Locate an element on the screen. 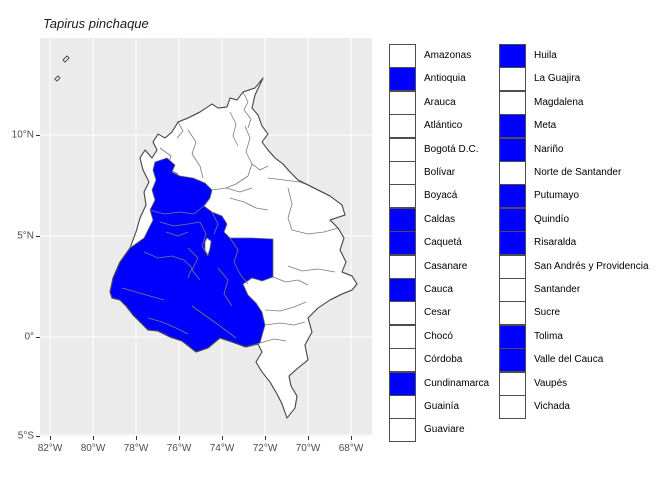  x-axis-tick-label: 82°W is located at coordinates (50, 448).